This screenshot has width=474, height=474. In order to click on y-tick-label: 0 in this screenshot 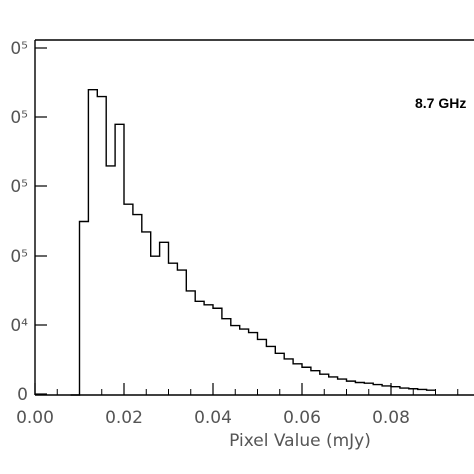, I will do `click(22, 395)`.